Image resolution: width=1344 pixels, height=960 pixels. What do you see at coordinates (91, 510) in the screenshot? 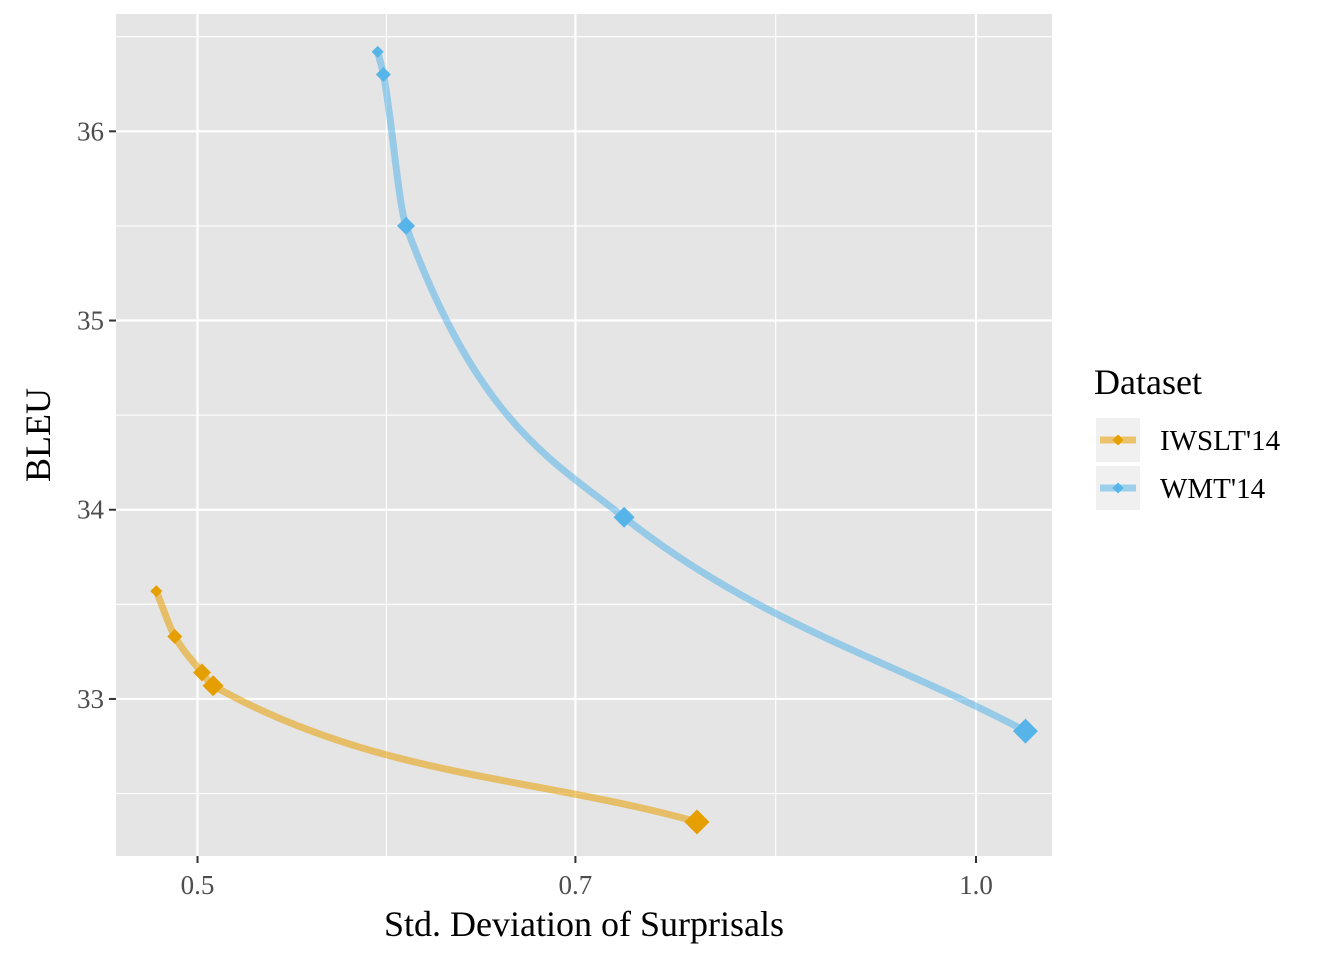
I see `y-tick-label: 34` at bounding box center [91, 510].